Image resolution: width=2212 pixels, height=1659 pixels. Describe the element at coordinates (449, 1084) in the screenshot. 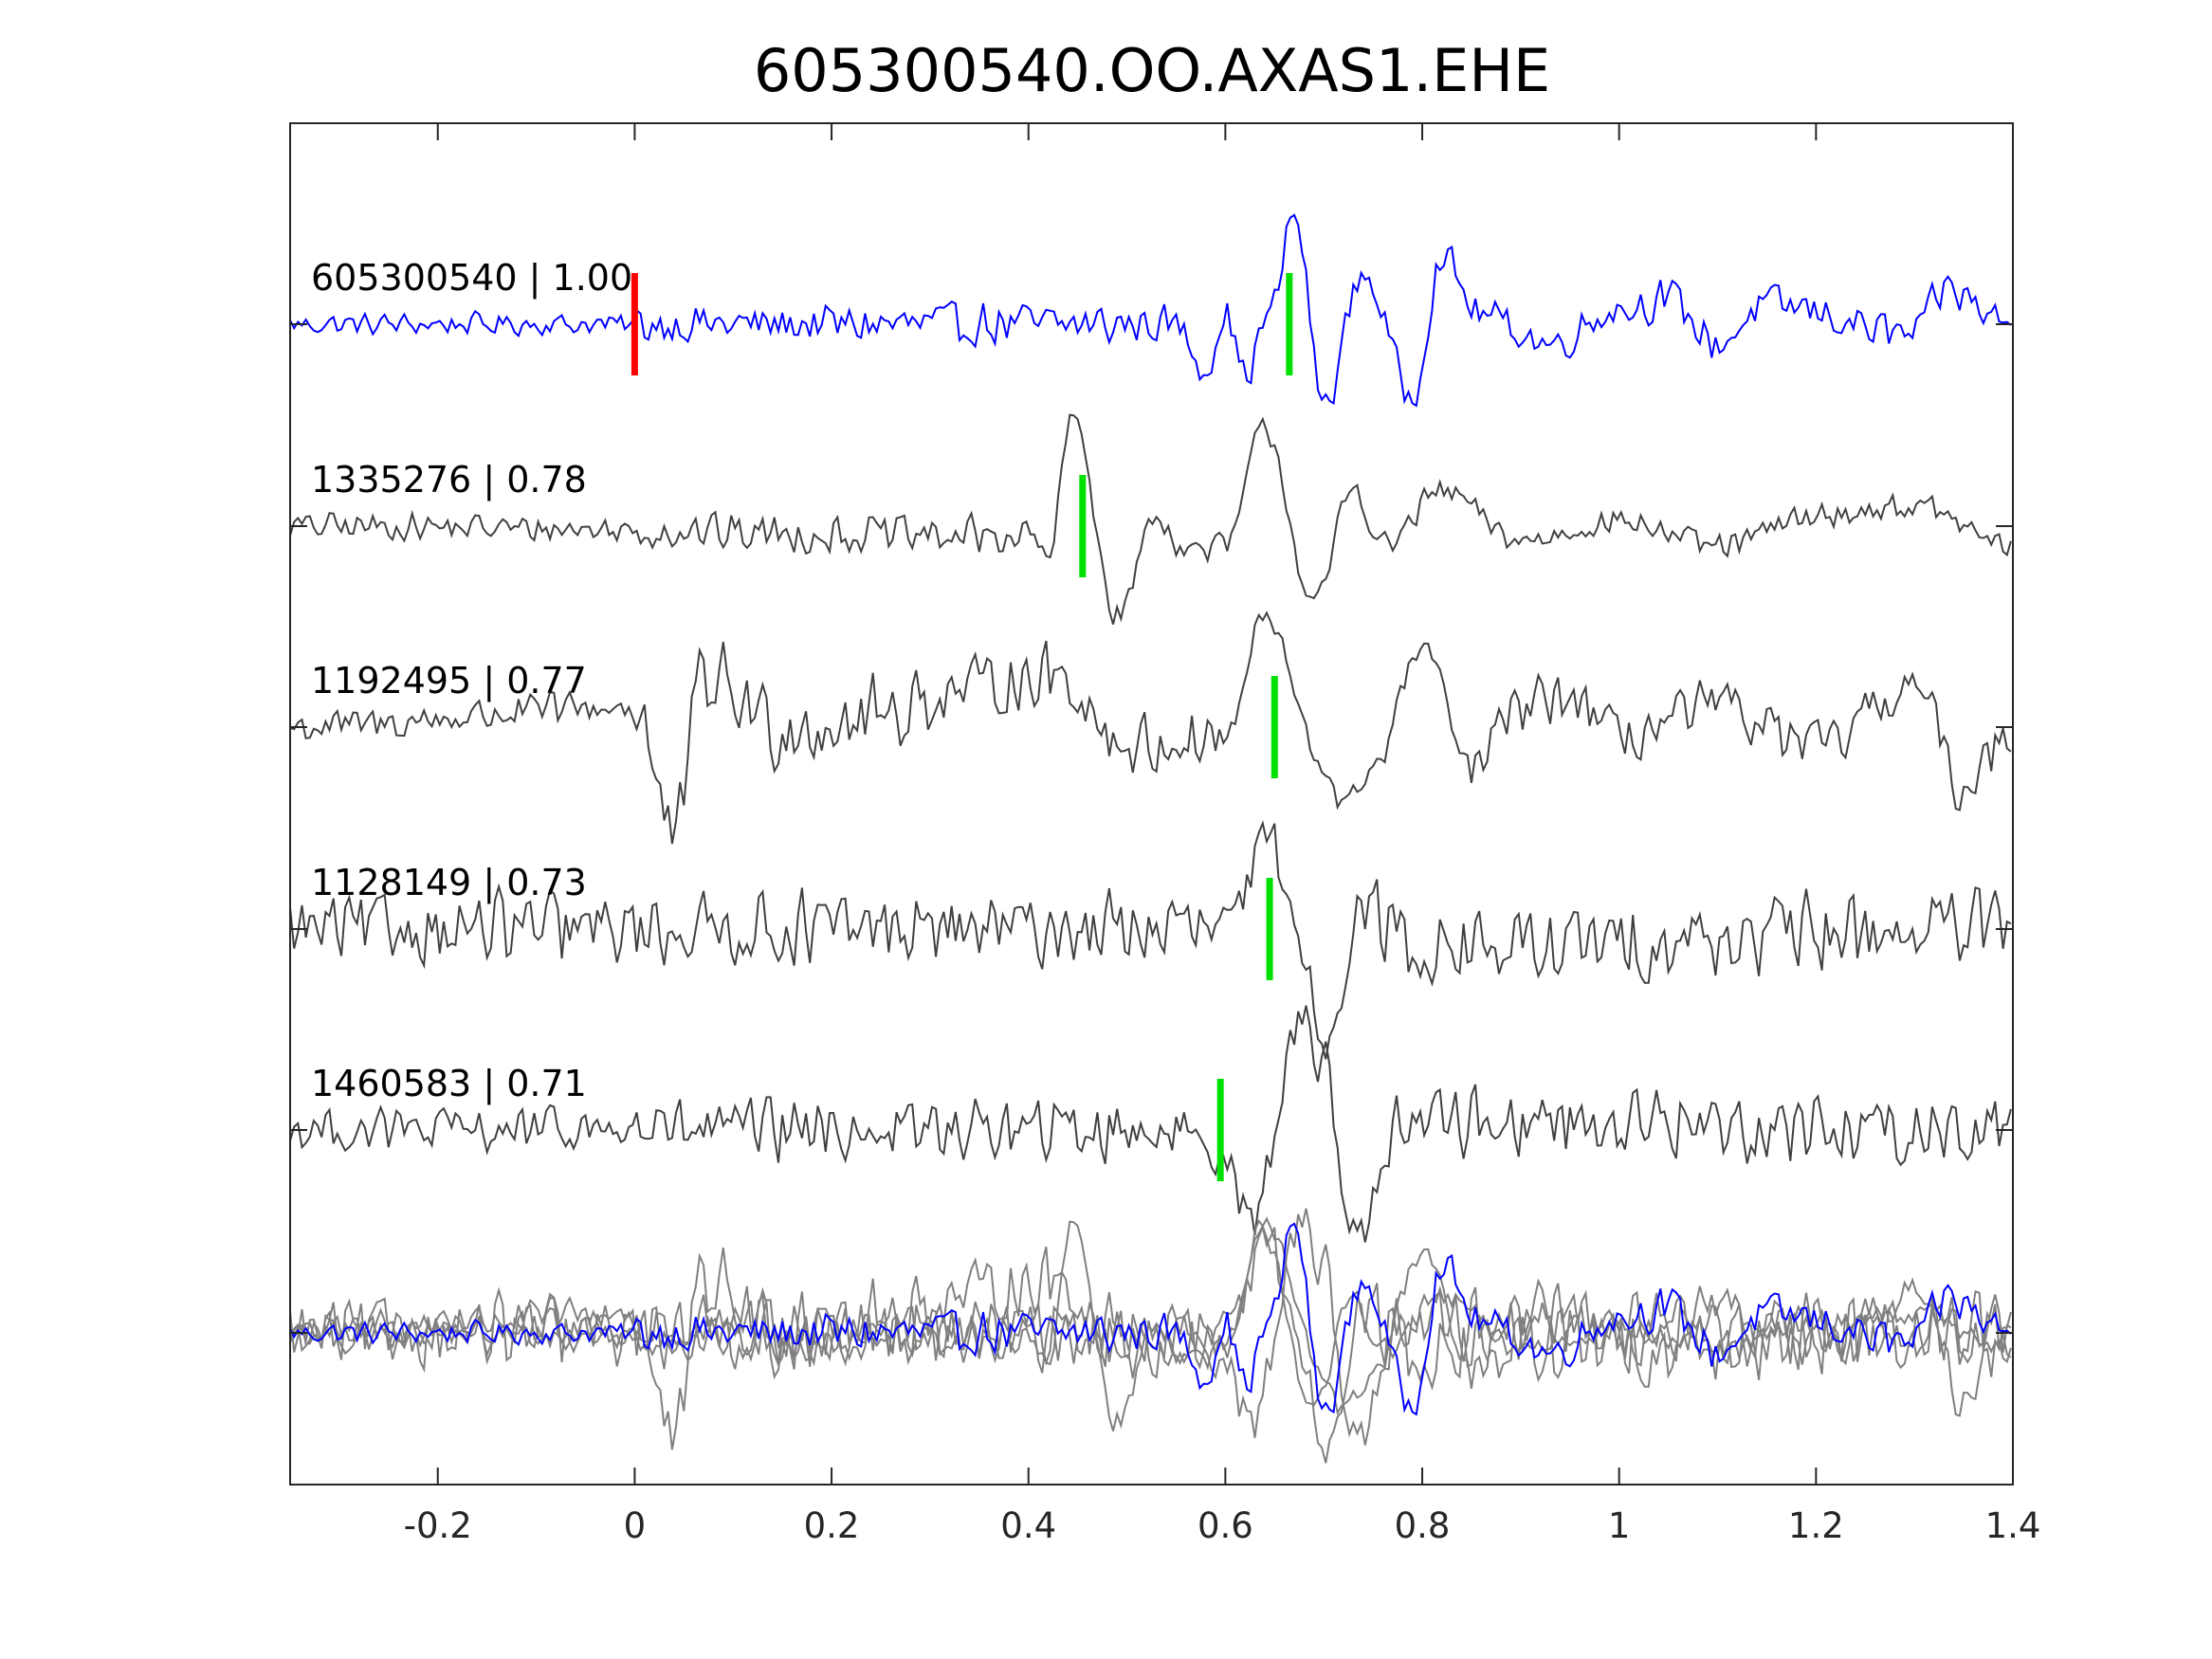

I see `trace-label-1460583: 1460583 | 0.71` at that location.